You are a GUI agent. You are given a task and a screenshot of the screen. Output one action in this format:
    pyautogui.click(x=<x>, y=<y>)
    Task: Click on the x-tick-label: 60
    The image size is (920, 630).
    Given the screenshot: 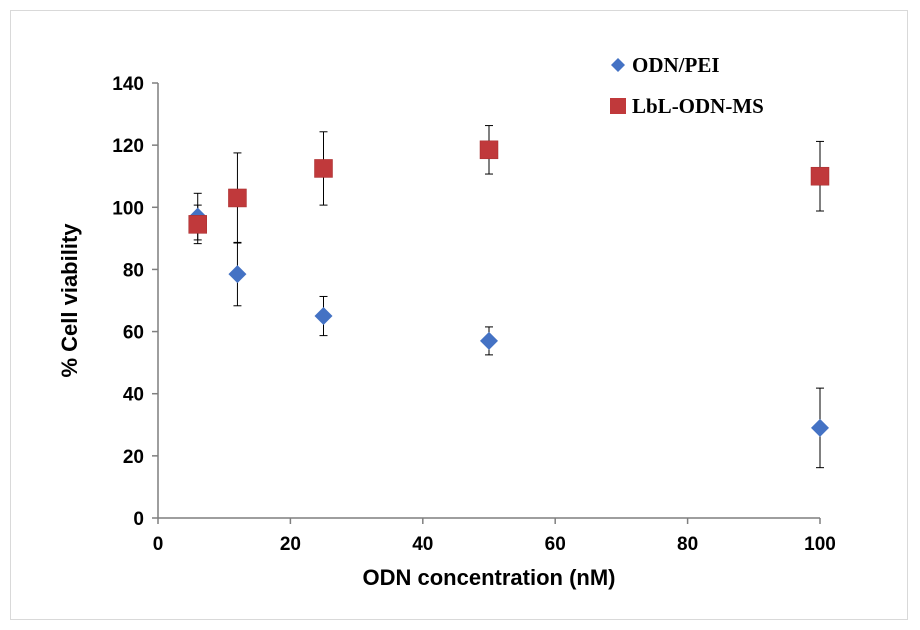 What is the action you would take?
    pyautogui.click(x=555, y=544)
    